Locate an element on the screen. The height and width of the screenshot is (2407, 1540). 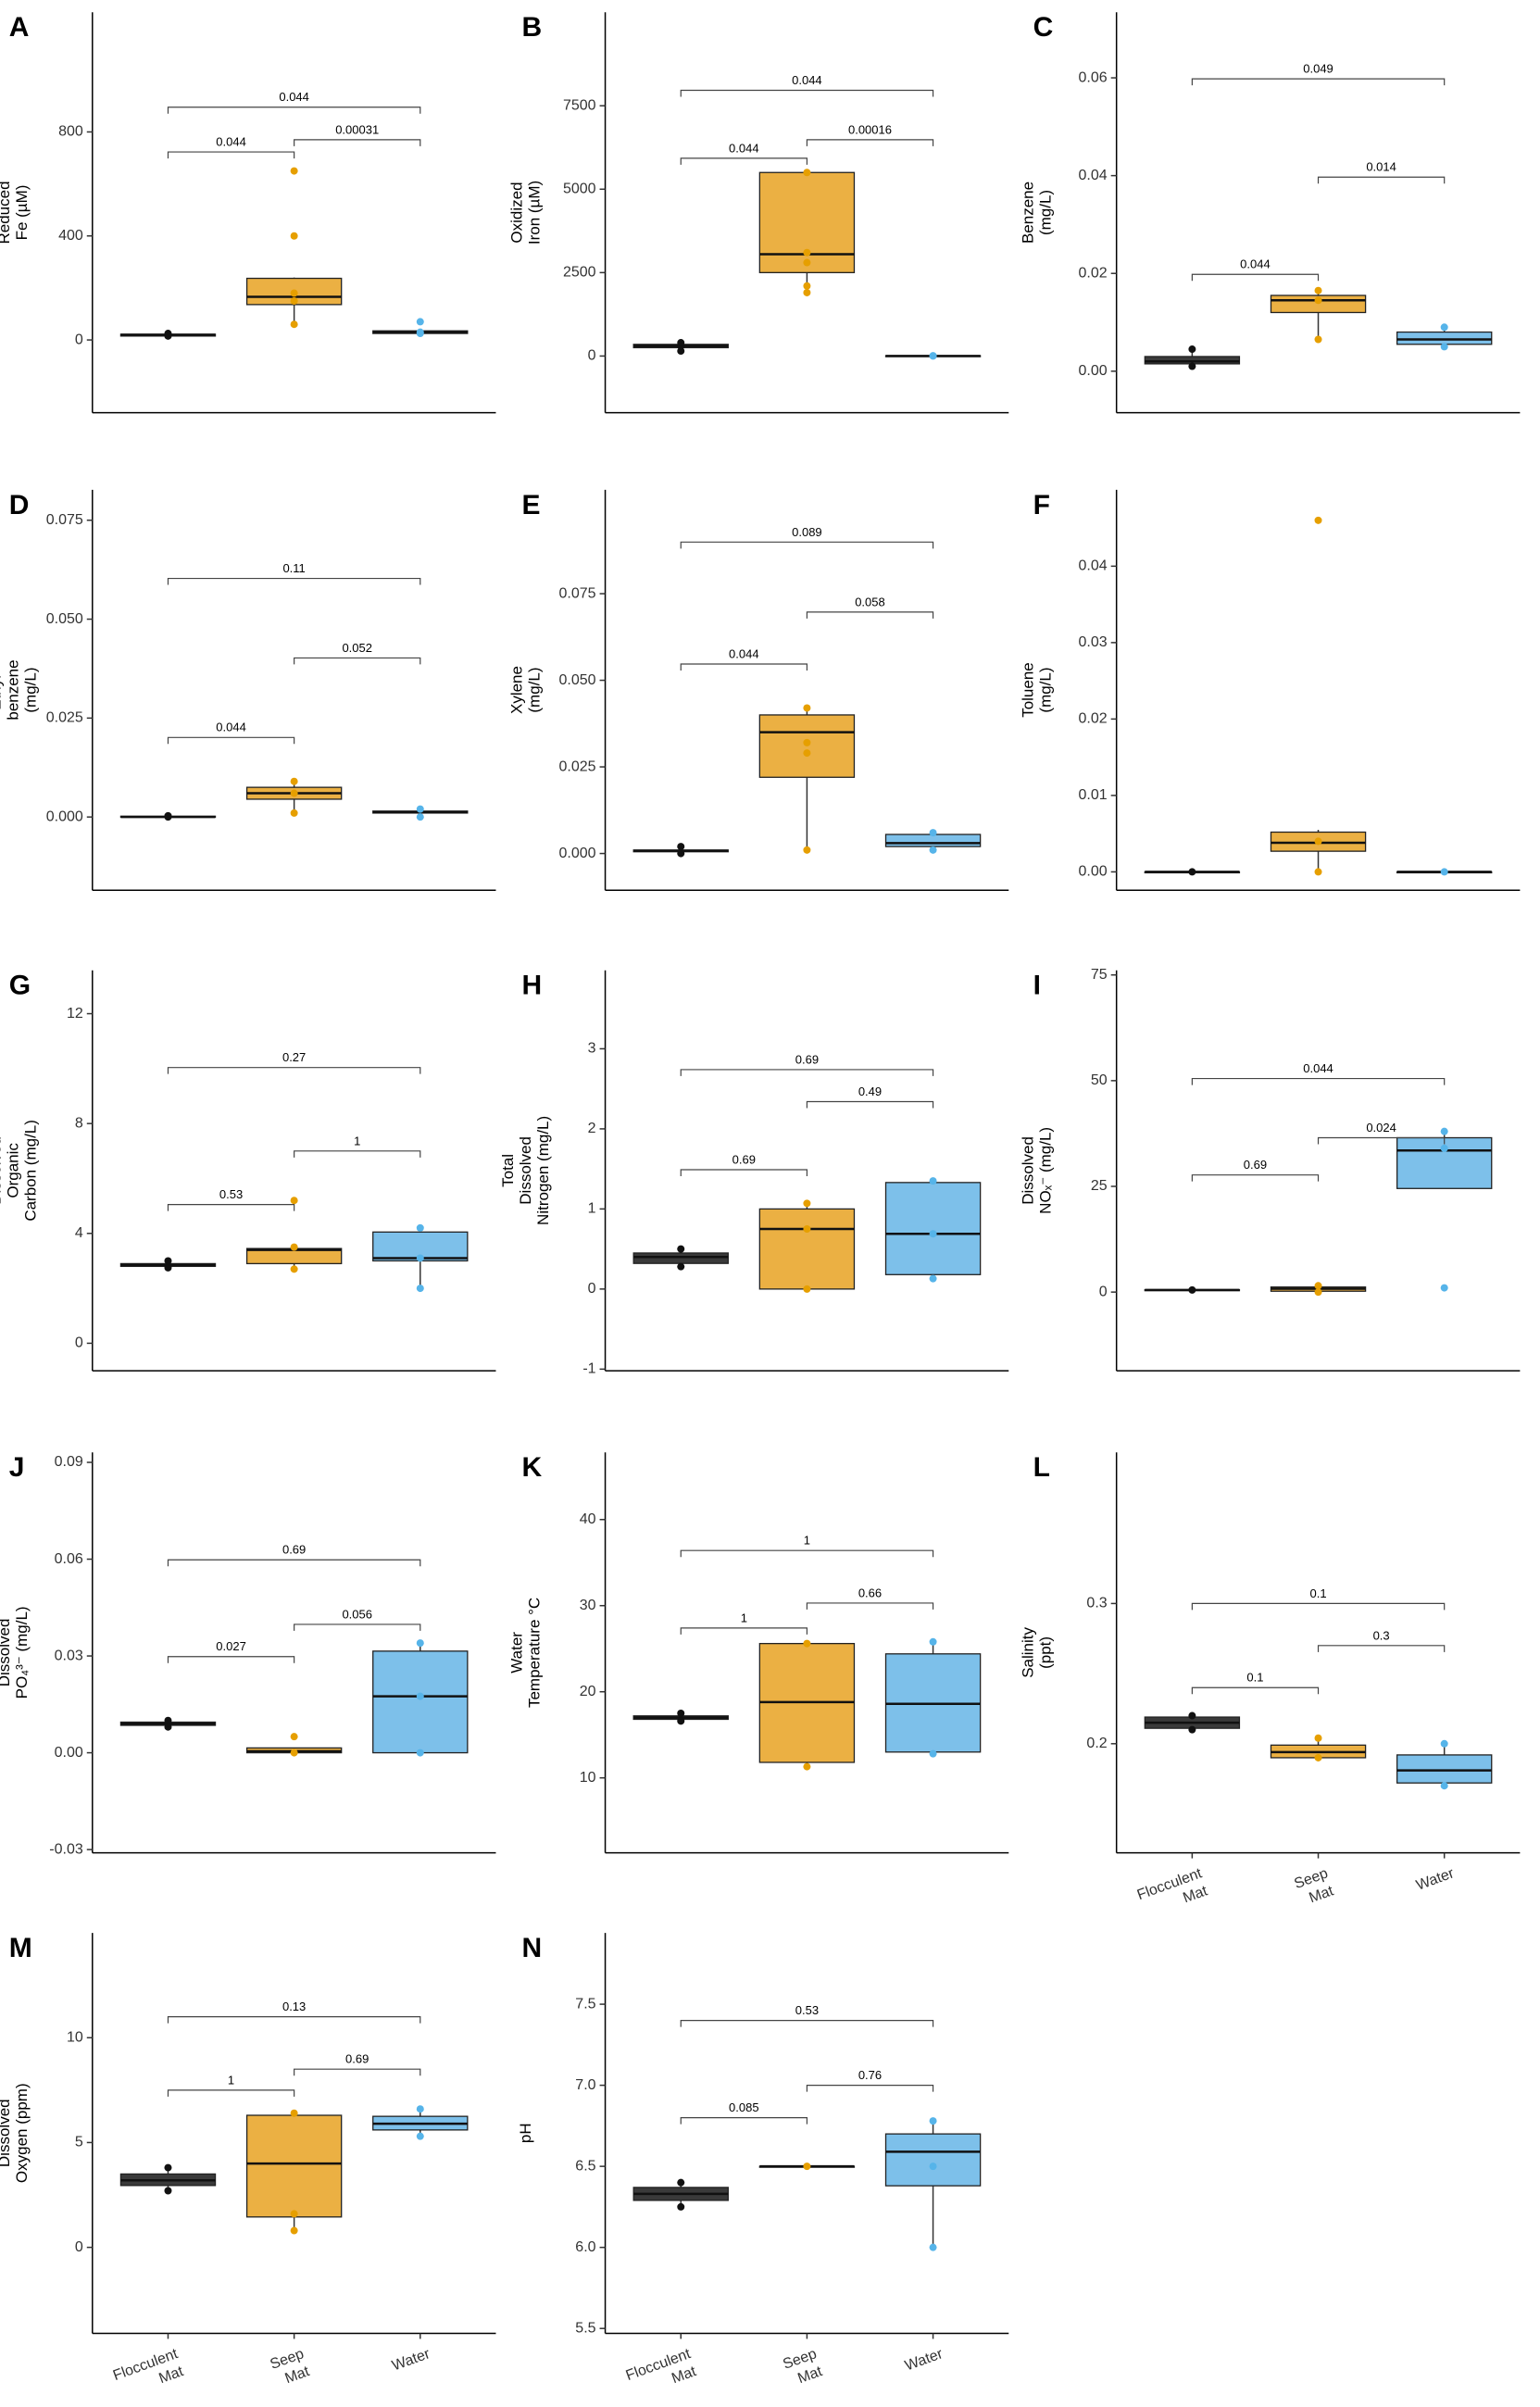
y-tick-label: 0.01 is located at coordinates (1093, 795).